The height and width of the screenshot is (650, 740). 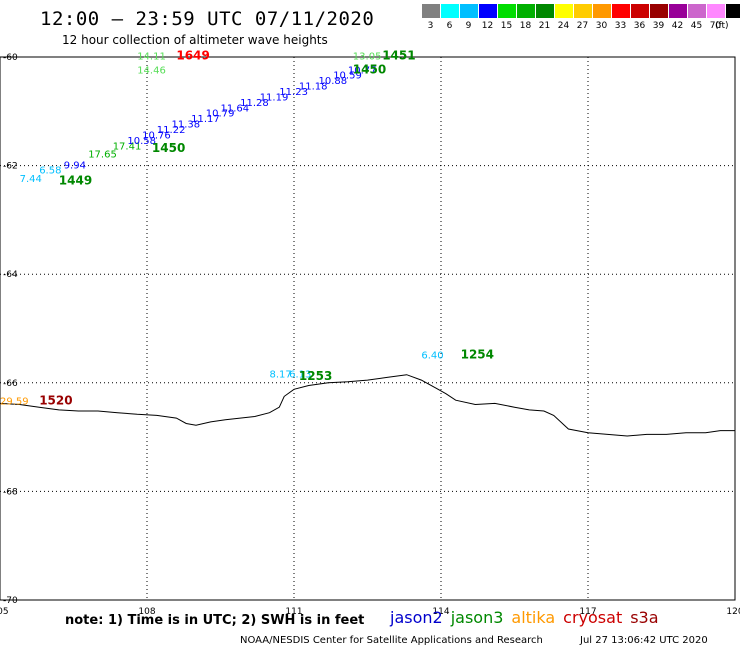 I want to click on wave-height-label: 8.17, so click(x=281, y=374).